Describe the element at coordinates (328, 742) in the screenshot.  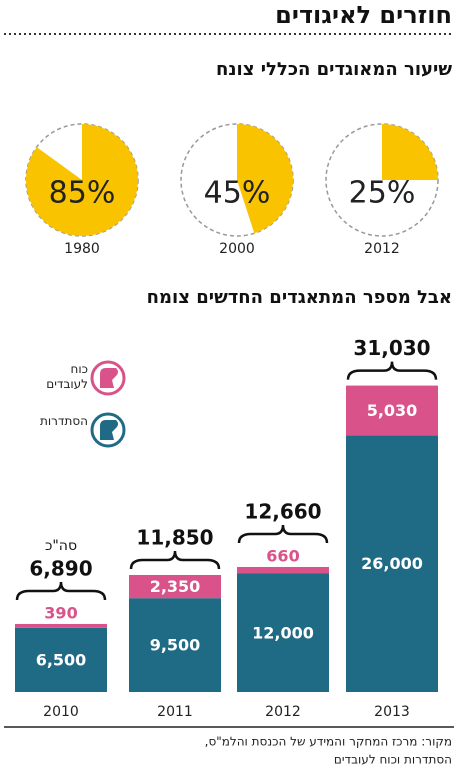
I see `source-line: מקור: מרכז המחקר והמידע של הכנסת והלמ"ס,` at that location.